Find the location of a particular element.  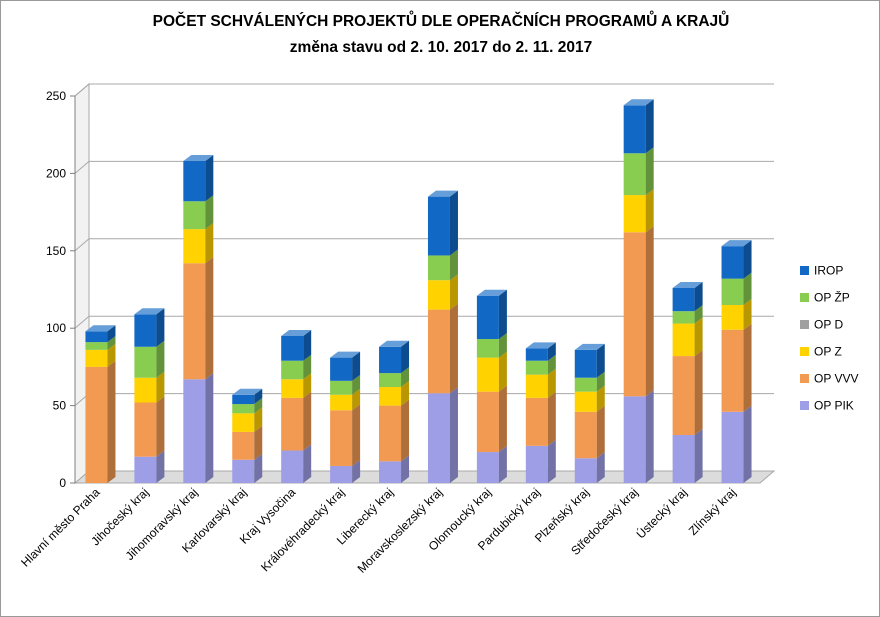

bar-op-vvv-7-side is located at coordinates (453, 348).